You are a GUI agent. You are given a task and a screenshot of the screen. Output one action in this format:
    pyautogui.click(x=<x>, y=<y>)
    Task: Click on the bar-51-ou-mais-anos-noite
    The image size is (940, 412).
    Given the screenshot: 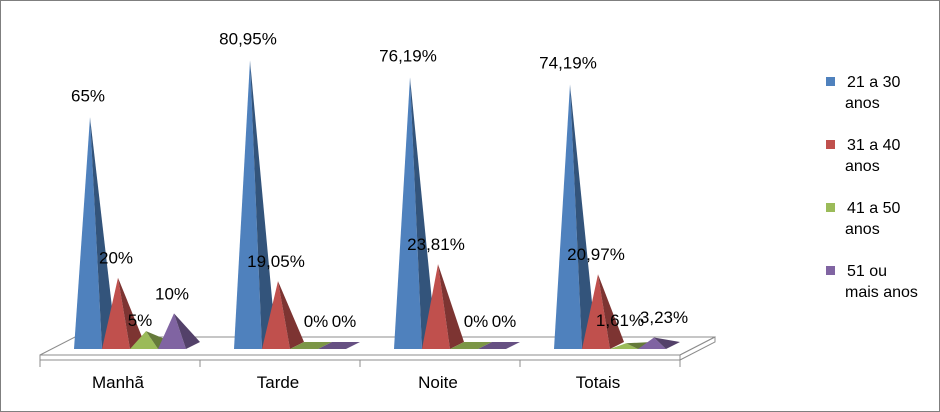 What is the action you would take?
    pyautogui.click(x=499, y=345)
    